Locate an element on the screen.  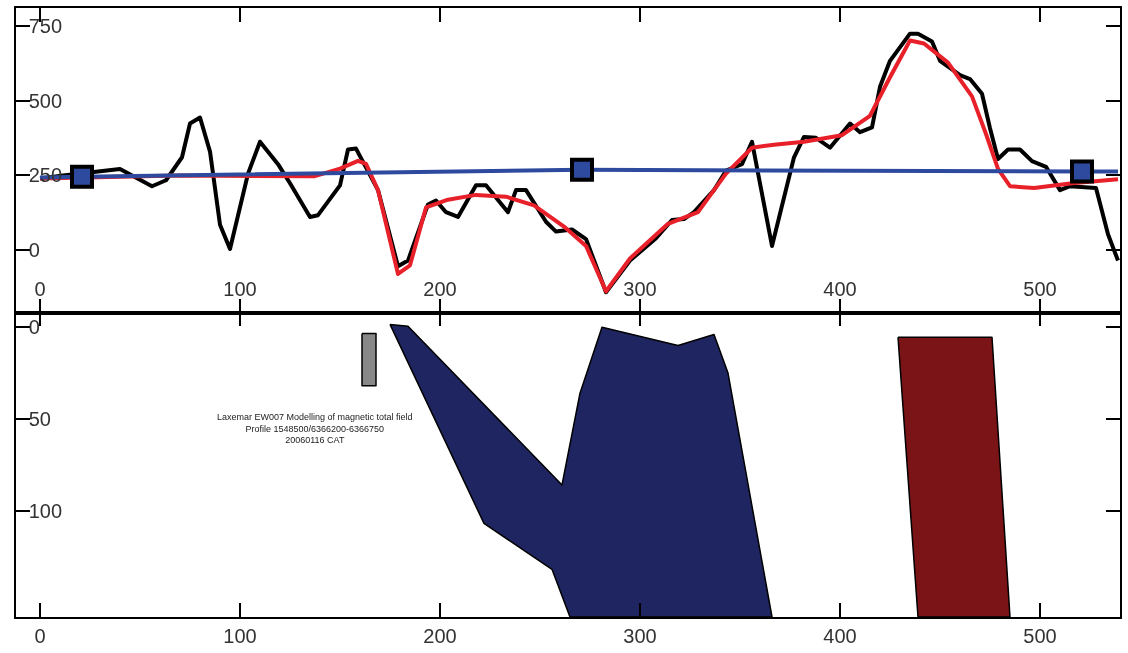
annotation: Laxemar EW007 Modelling of magnetic total field Profile 1548500/6366200-6366750 20060116 CAT is located at coordinates (315, 429).